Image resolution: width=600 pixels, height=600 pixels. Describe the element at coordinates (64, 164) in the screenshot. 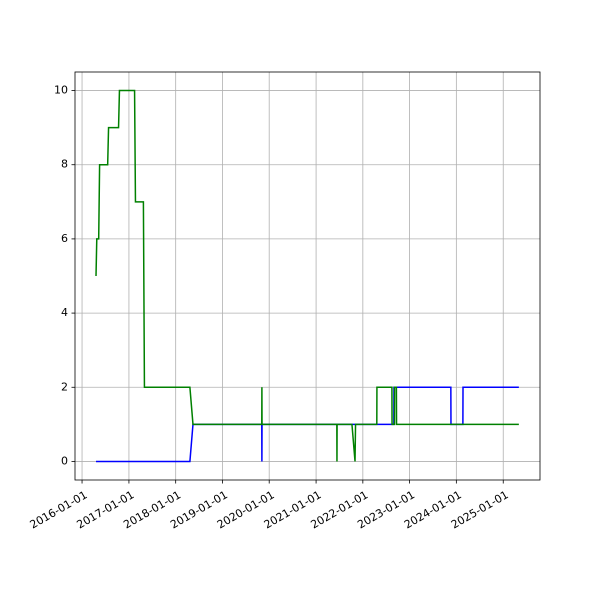

I see `y-tick-label: 8` at that location.